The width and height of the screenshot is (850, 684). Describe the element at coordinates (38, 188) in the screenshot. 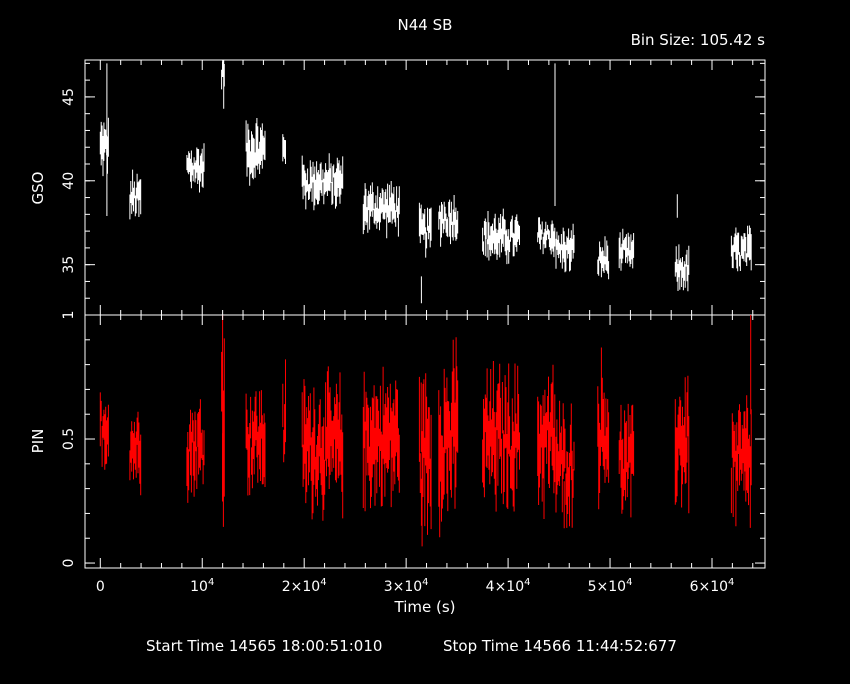

I see `gso-axis-label: GSO` at that location.